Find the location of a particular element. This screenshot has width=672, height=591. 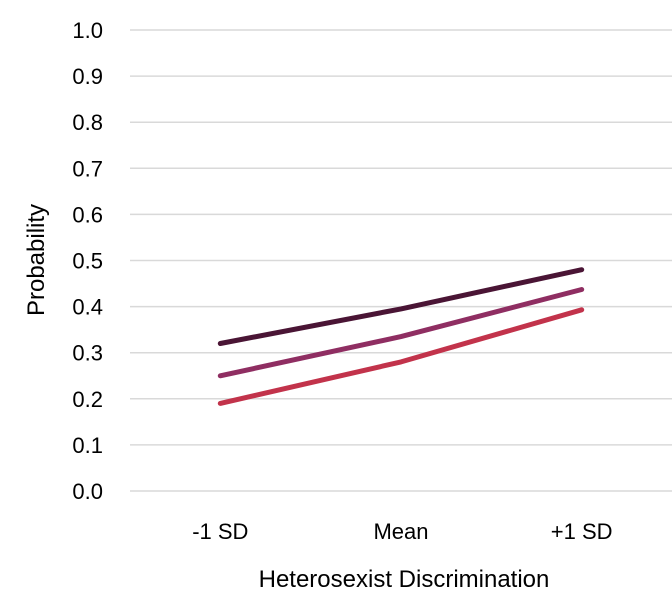

y-tick-label: 0.5 is located at coordinates (87, 261).